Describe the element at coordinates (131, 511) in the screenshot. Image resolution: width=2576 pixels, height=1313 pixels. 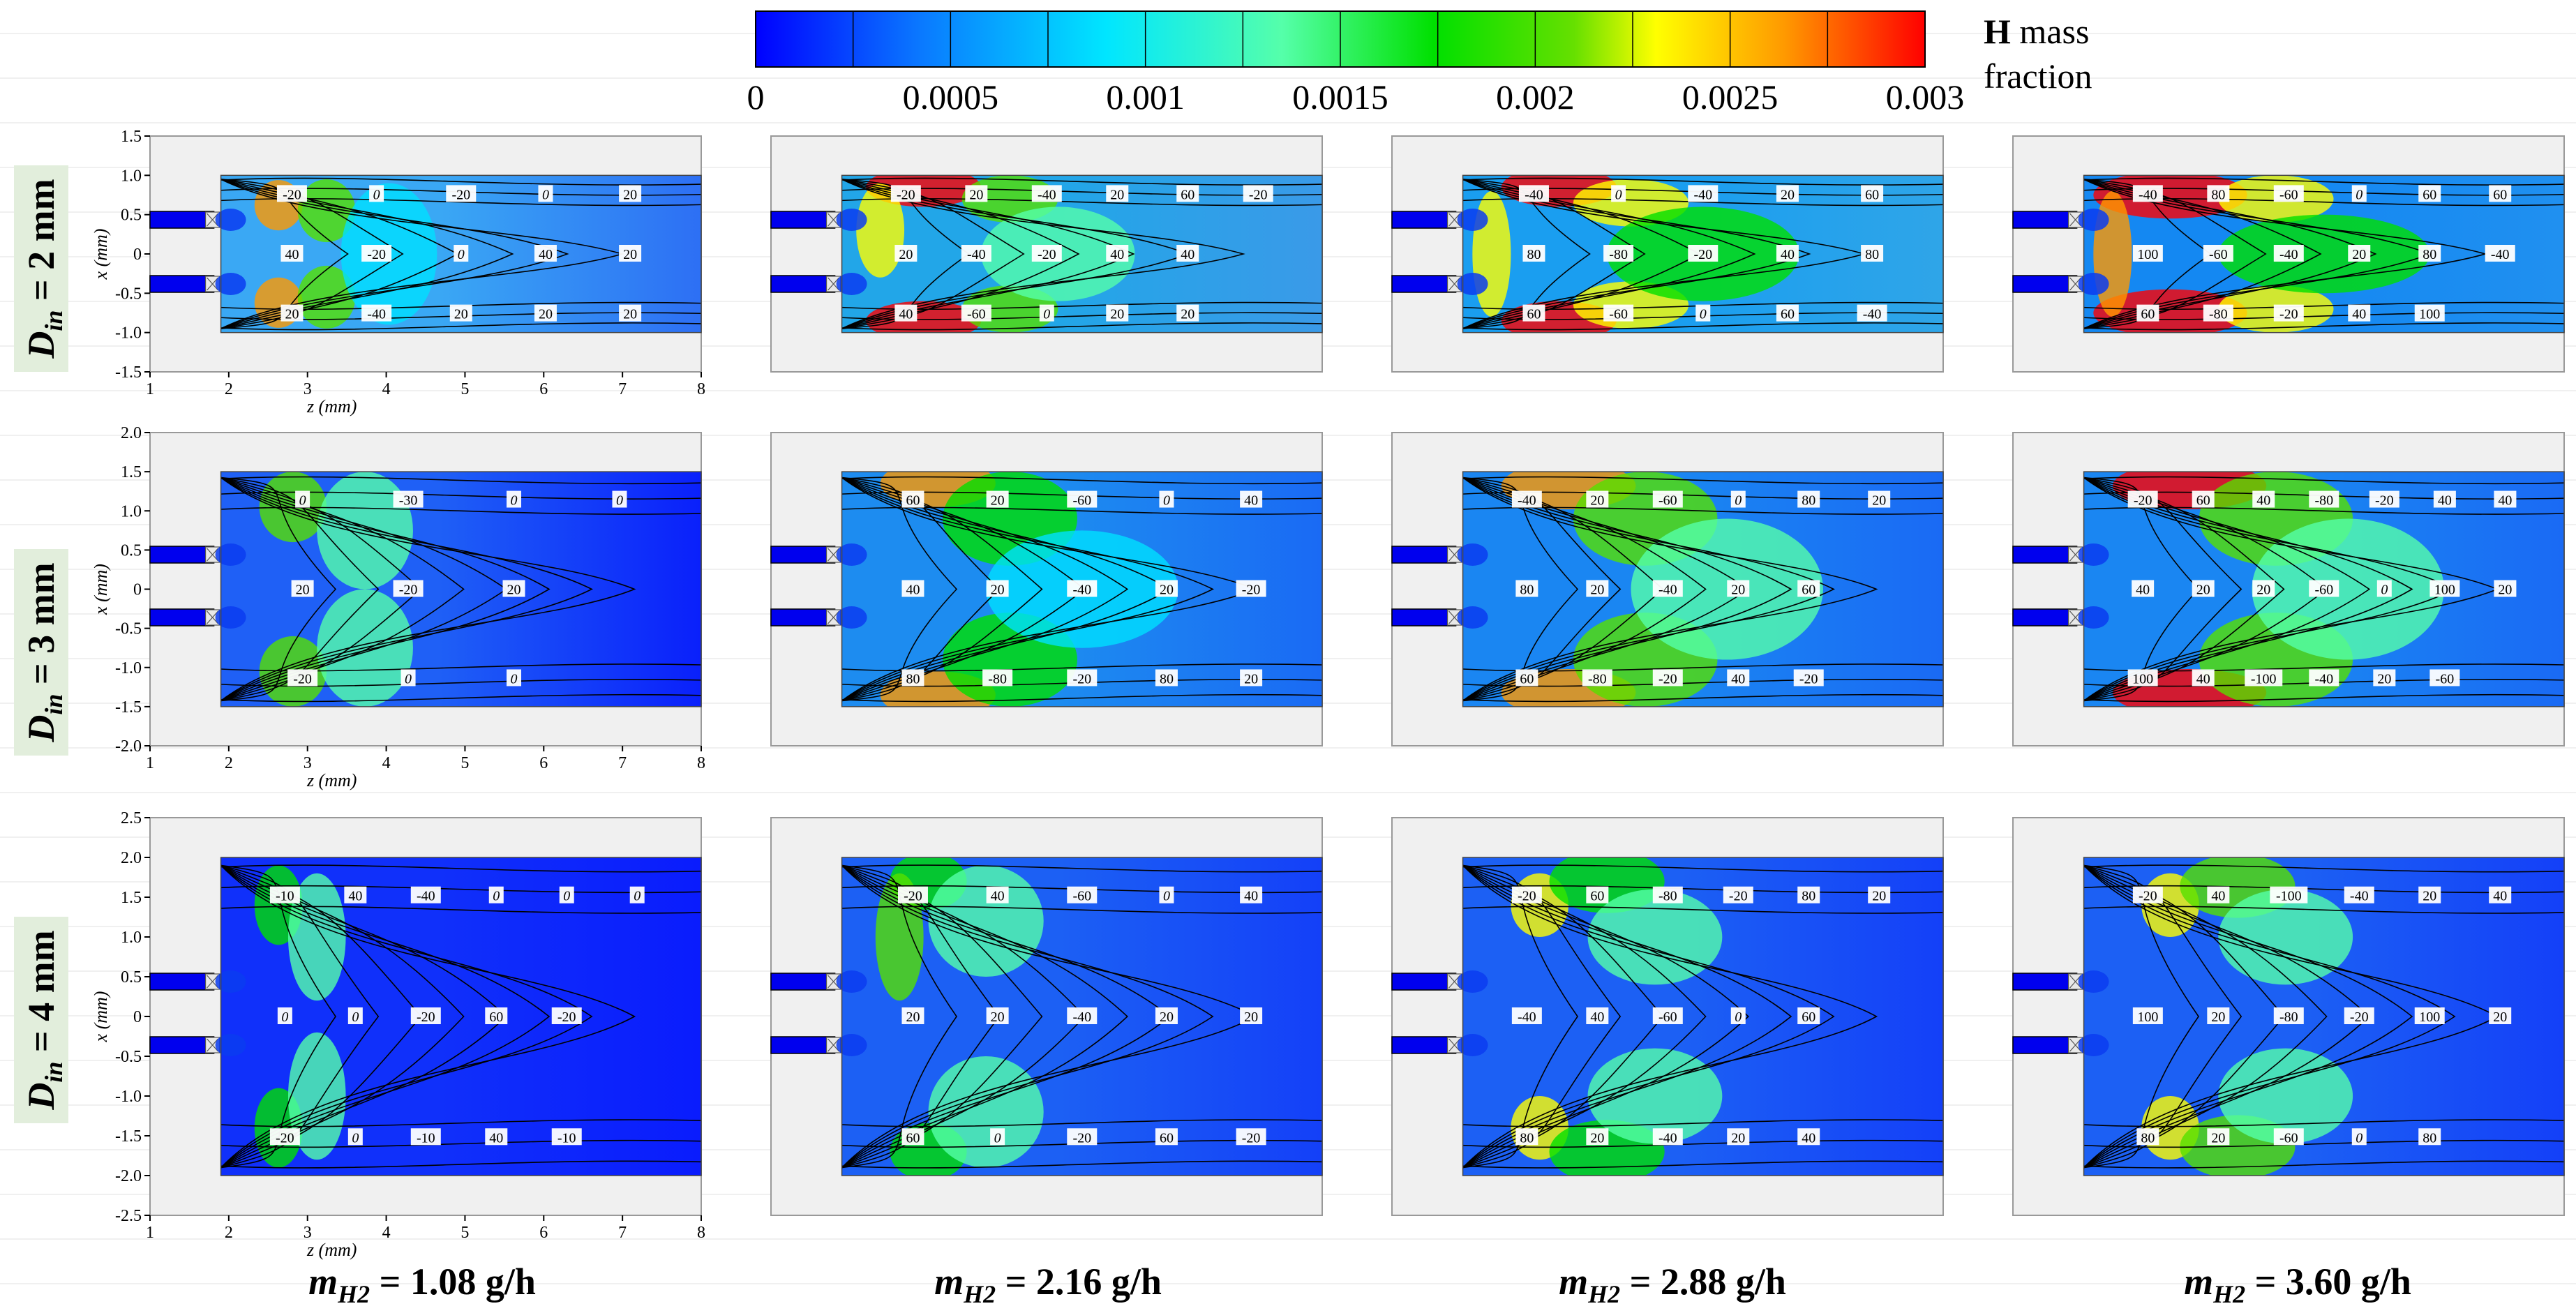
I see `y-tick-label: 1.0` at that location.